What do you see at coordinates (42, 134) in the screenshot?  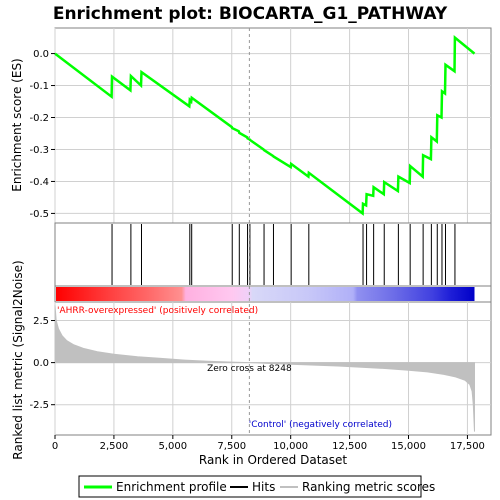 I see `es-y-ticks: 0.0 -0.1 -0.2 -0.3 -0.4 -0.5` at bounding box center [42, 134].